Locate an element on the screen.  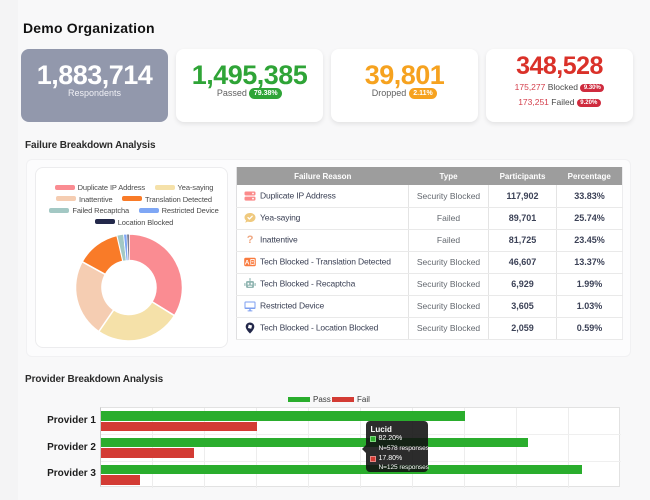
svg-text: A is located at coordinates (247, 263).